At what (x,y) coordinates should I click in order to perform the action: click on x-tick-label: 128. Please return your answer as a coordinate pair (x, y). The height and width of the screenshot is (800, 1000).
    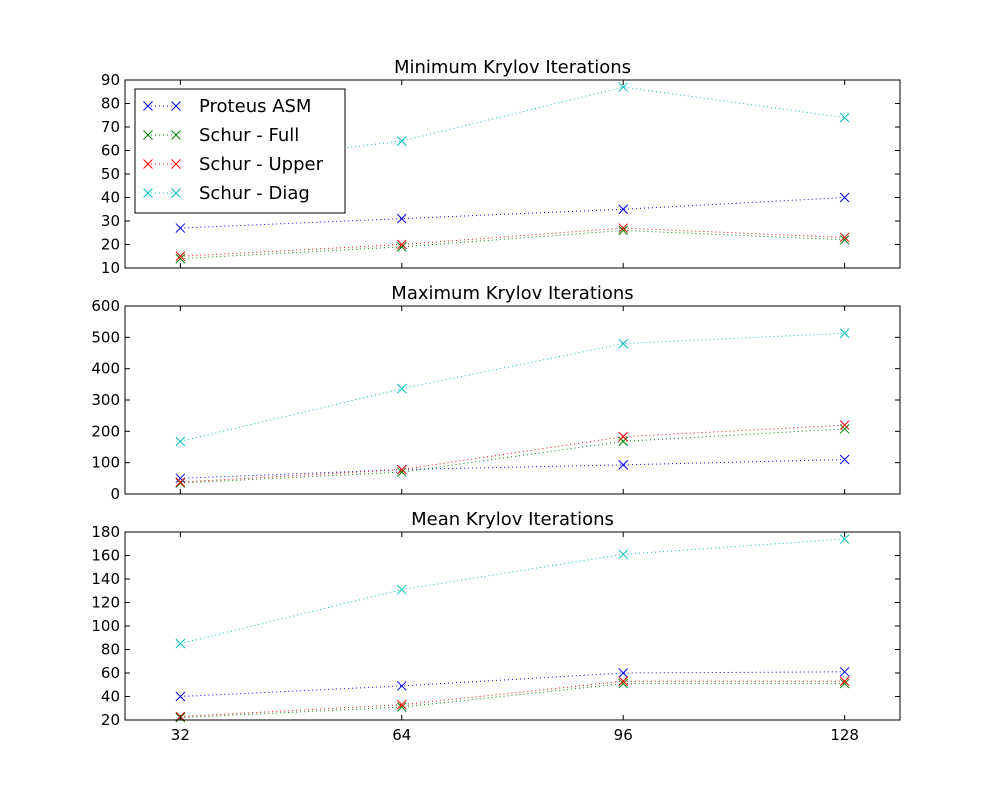
    Looking at the image, I should click on (844, 735).